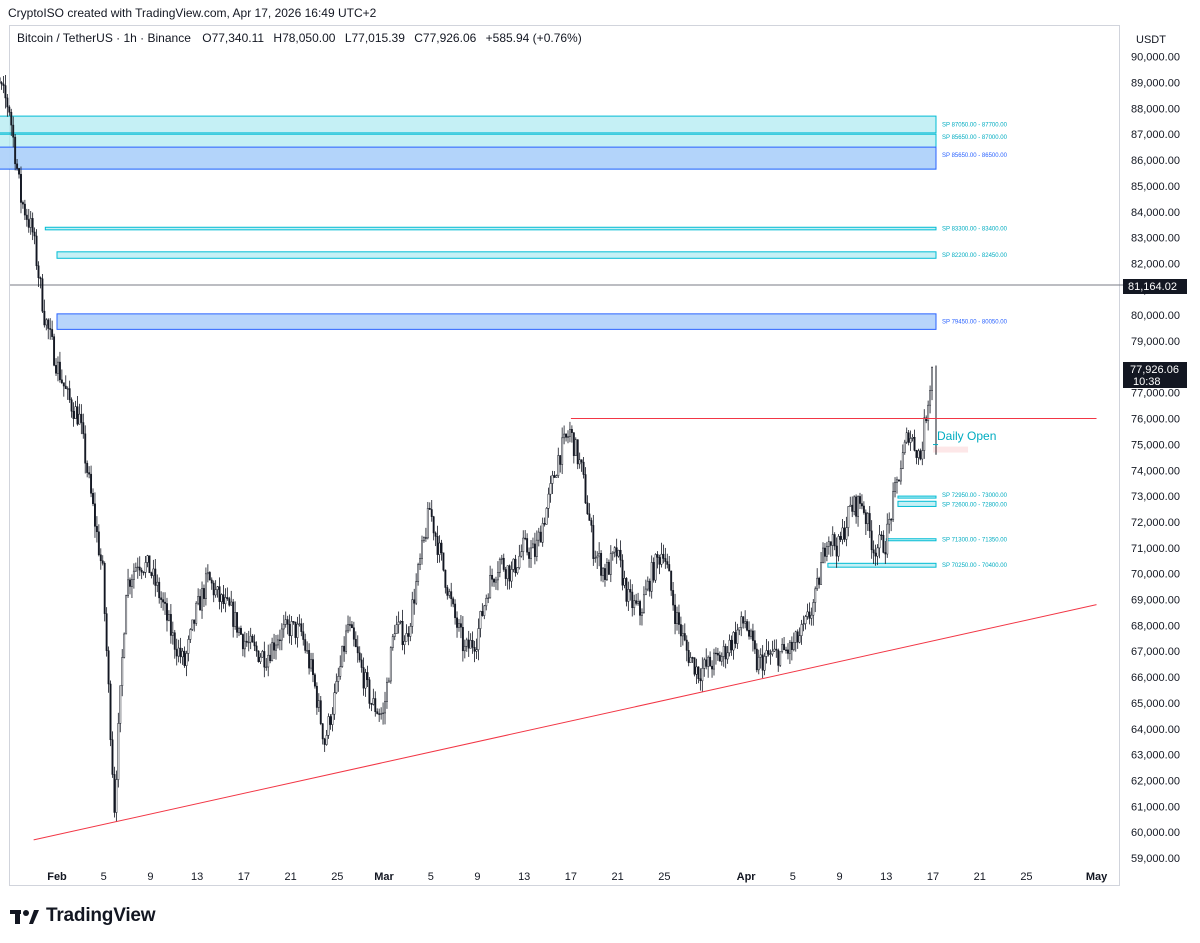 The image size is (1200, 943). I want to click on time-tick-label: May, so click(1097, 877).